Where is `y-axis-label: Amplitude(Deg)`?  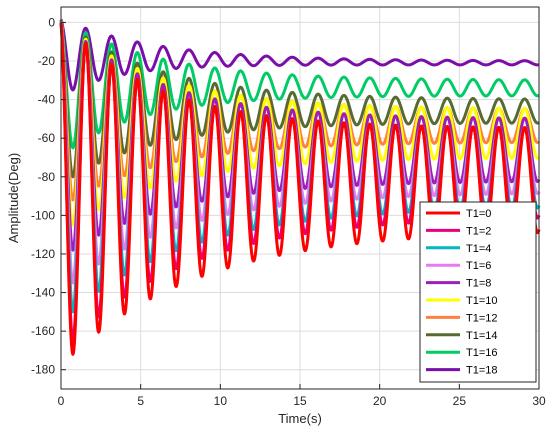 y-axis-label: Amplitude(Deg) is located at coordinates (13, 198).